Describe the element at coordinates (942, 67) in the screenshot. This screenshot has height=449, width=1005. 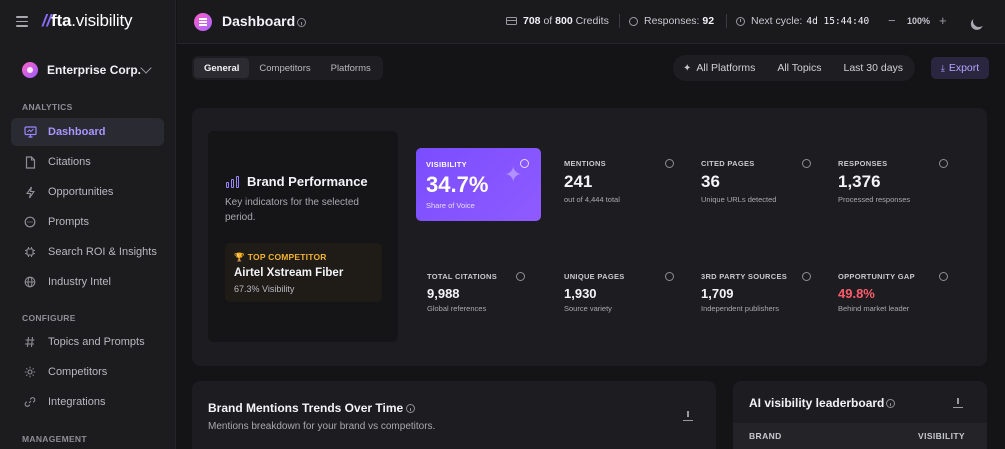
I see `download-icon: ⤓` at that location.